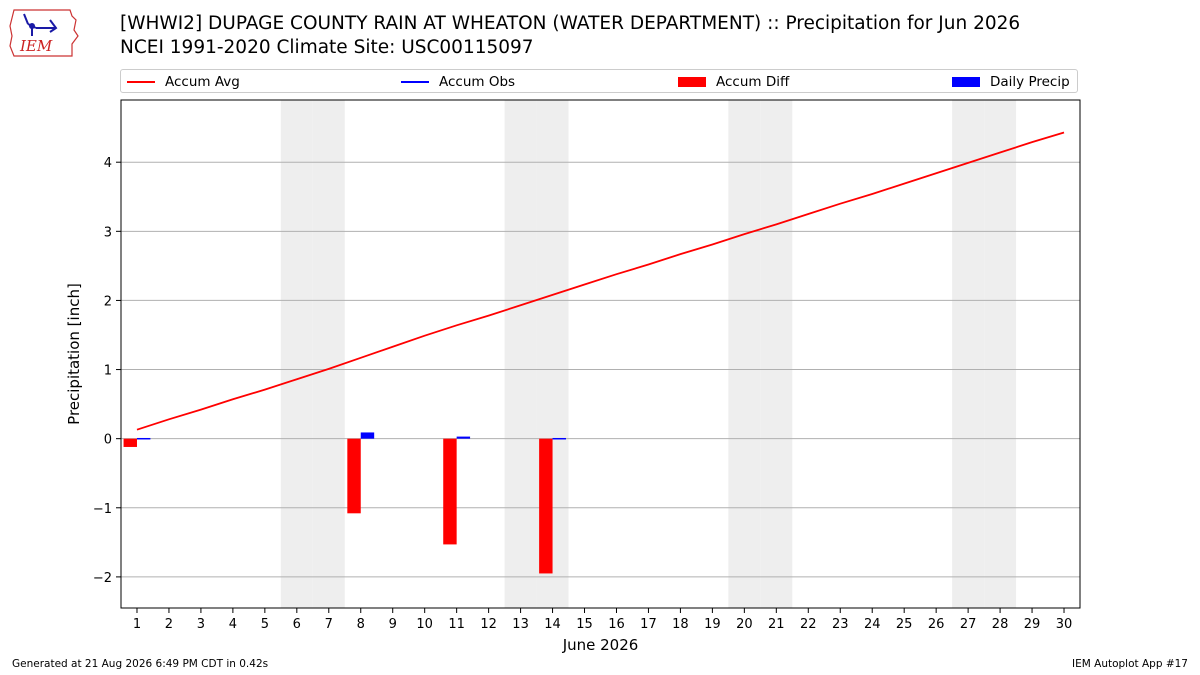  What do you see at coordinates (102, 509) in the screenshot?
I see `y-tick-label: −1` at bounding box center [102, 509].